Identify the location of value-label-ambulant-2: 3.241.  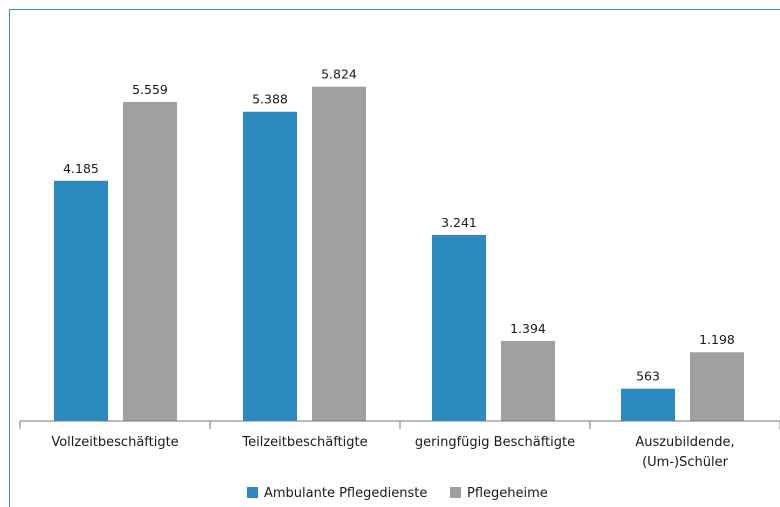
(459, 222).